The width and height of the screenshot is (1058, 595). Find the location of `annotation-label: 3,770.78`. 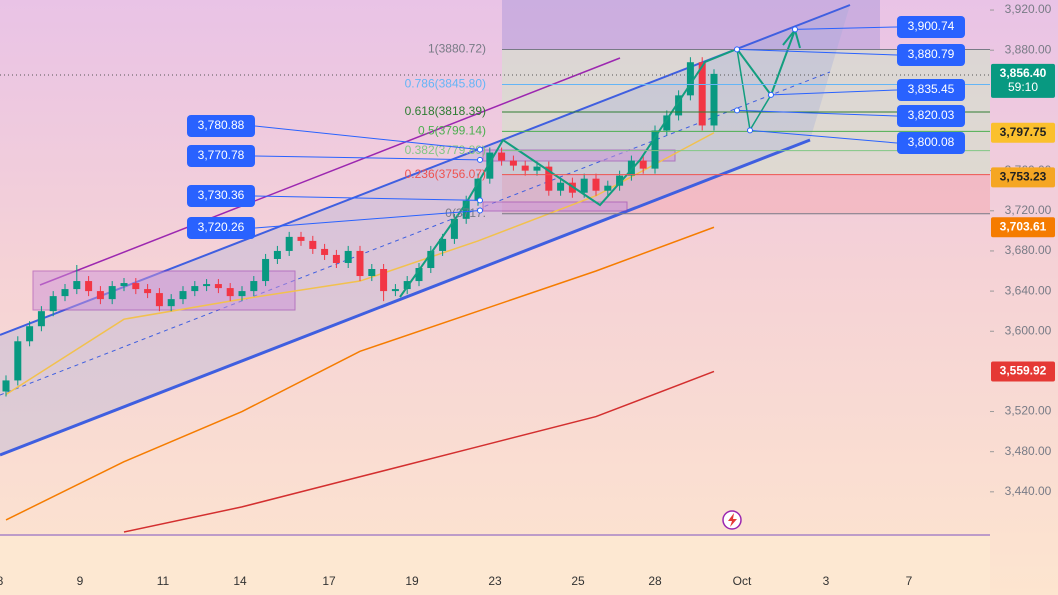

annotation-label: 3,770.78 is located at coordinates (221, 155).